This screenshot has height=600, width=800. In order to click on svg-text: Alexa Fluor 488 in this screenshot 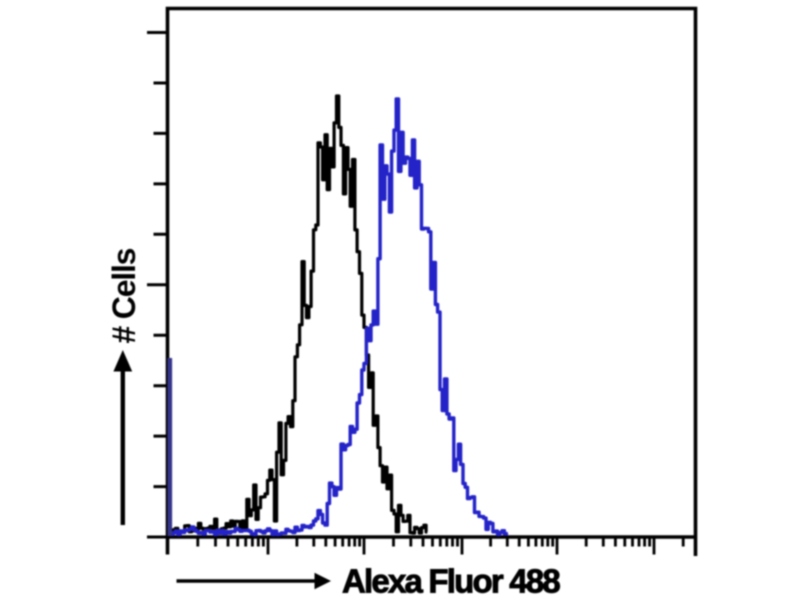, I will do `click(451, 581)`.